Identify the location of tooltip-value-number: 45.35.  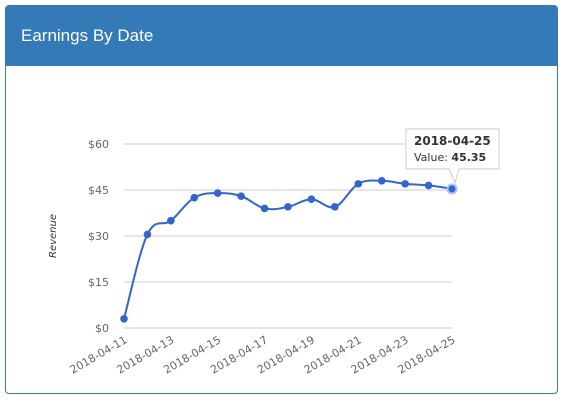
(468, 157).